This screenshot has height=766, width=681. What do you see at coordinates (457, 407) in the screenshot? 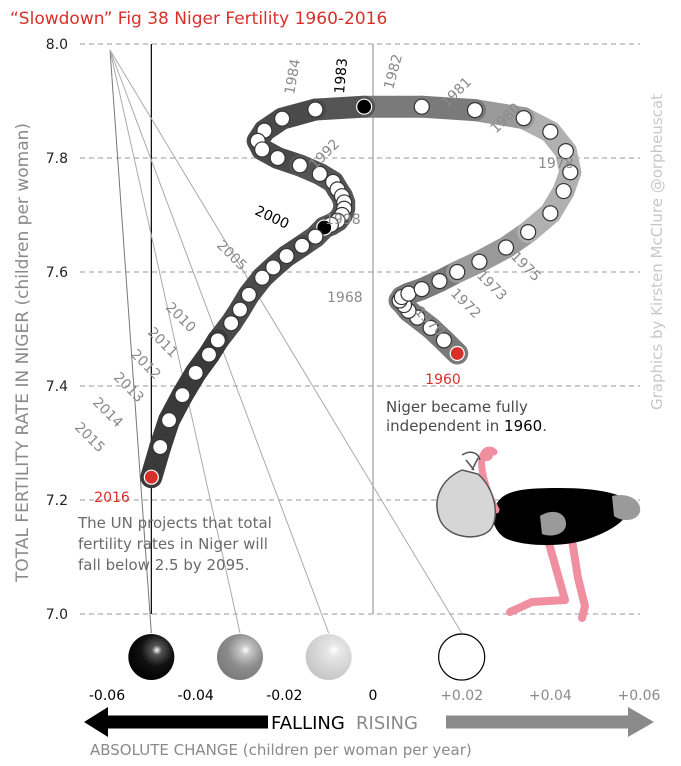
I see `independence-note-line1: Niger became fully` at bounding box center [457, 407].